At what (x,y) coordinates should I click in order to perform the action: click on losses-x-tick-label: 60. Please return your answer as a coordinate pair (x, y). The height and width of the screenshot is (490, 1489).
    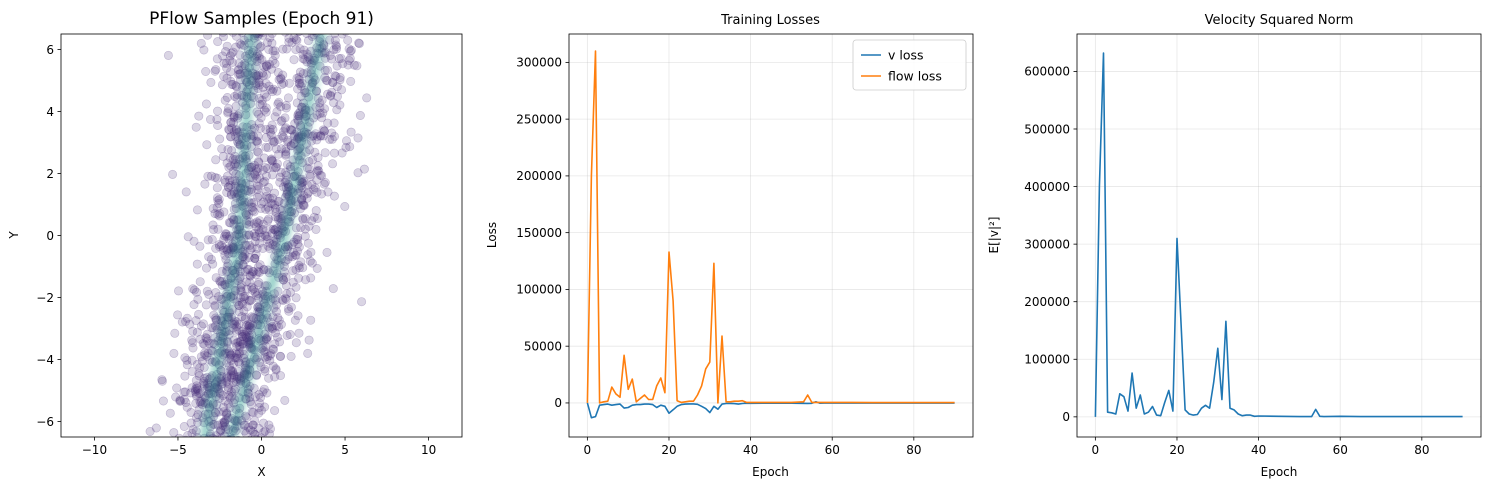
    Looking at the image, I should click on (832, 450).